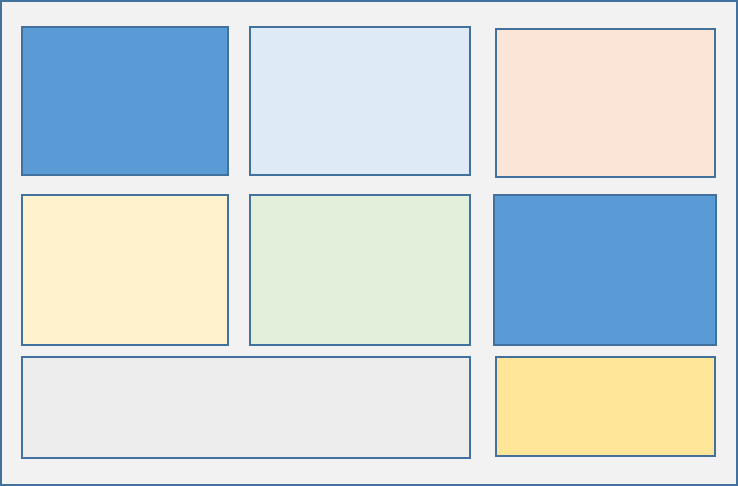 The height and width of the screenshot is (486, 738). What do you see at coordinates (125, 101) in the screenshot?
I see `box-blue-top-left` at bounding box center [125, 101].